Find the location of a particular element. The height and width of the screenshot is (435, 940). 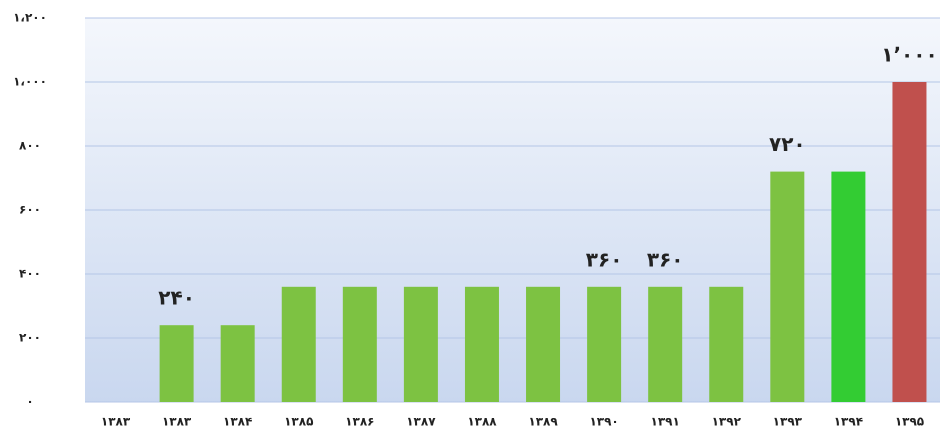

x-tick-label: ۱۳۹۲ is located at coordinates (727, 422).